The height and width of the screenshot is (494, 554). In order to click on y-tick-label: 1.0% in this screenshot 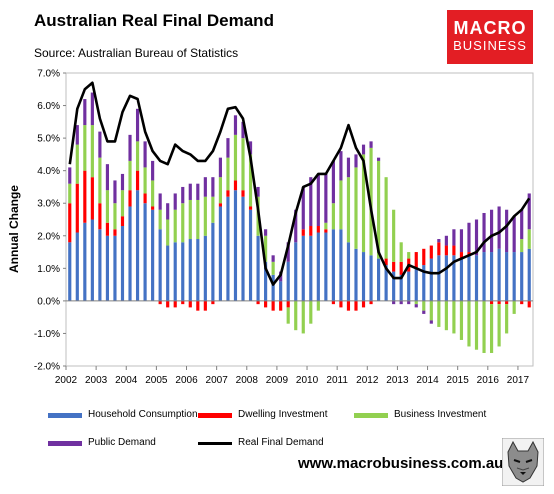, I will do `click(48, 269)`.